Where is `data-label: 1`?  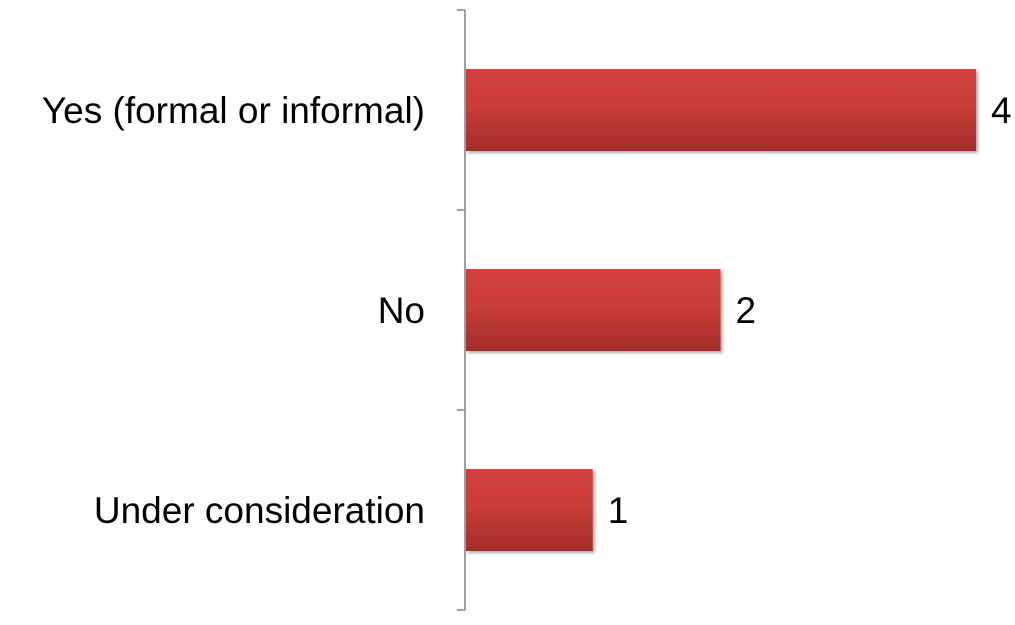
data-label: 1 is located at coordinates (618, 510).